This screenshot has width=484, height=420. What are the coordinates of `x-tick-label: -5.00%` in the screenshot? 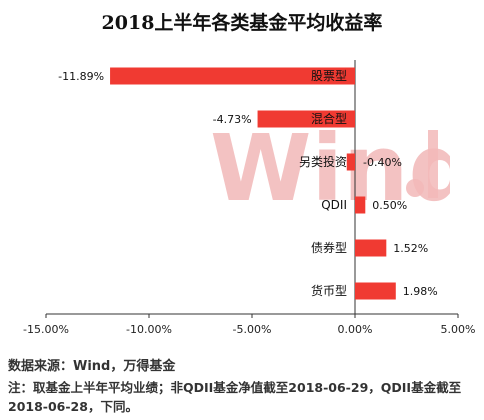 It's located at (252, 329).